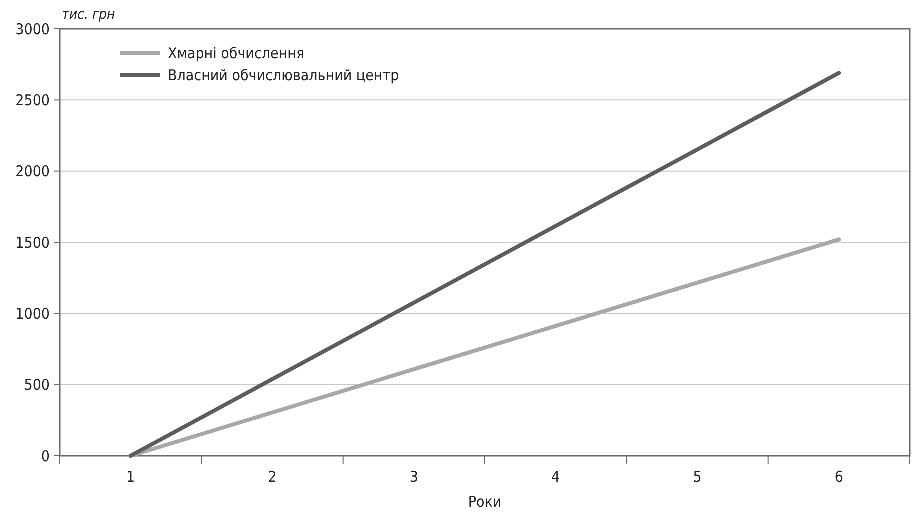  Describe the element at coordinates (89, 15) in the screenshot. I see `y-axis-title: тис. грн` at that location.